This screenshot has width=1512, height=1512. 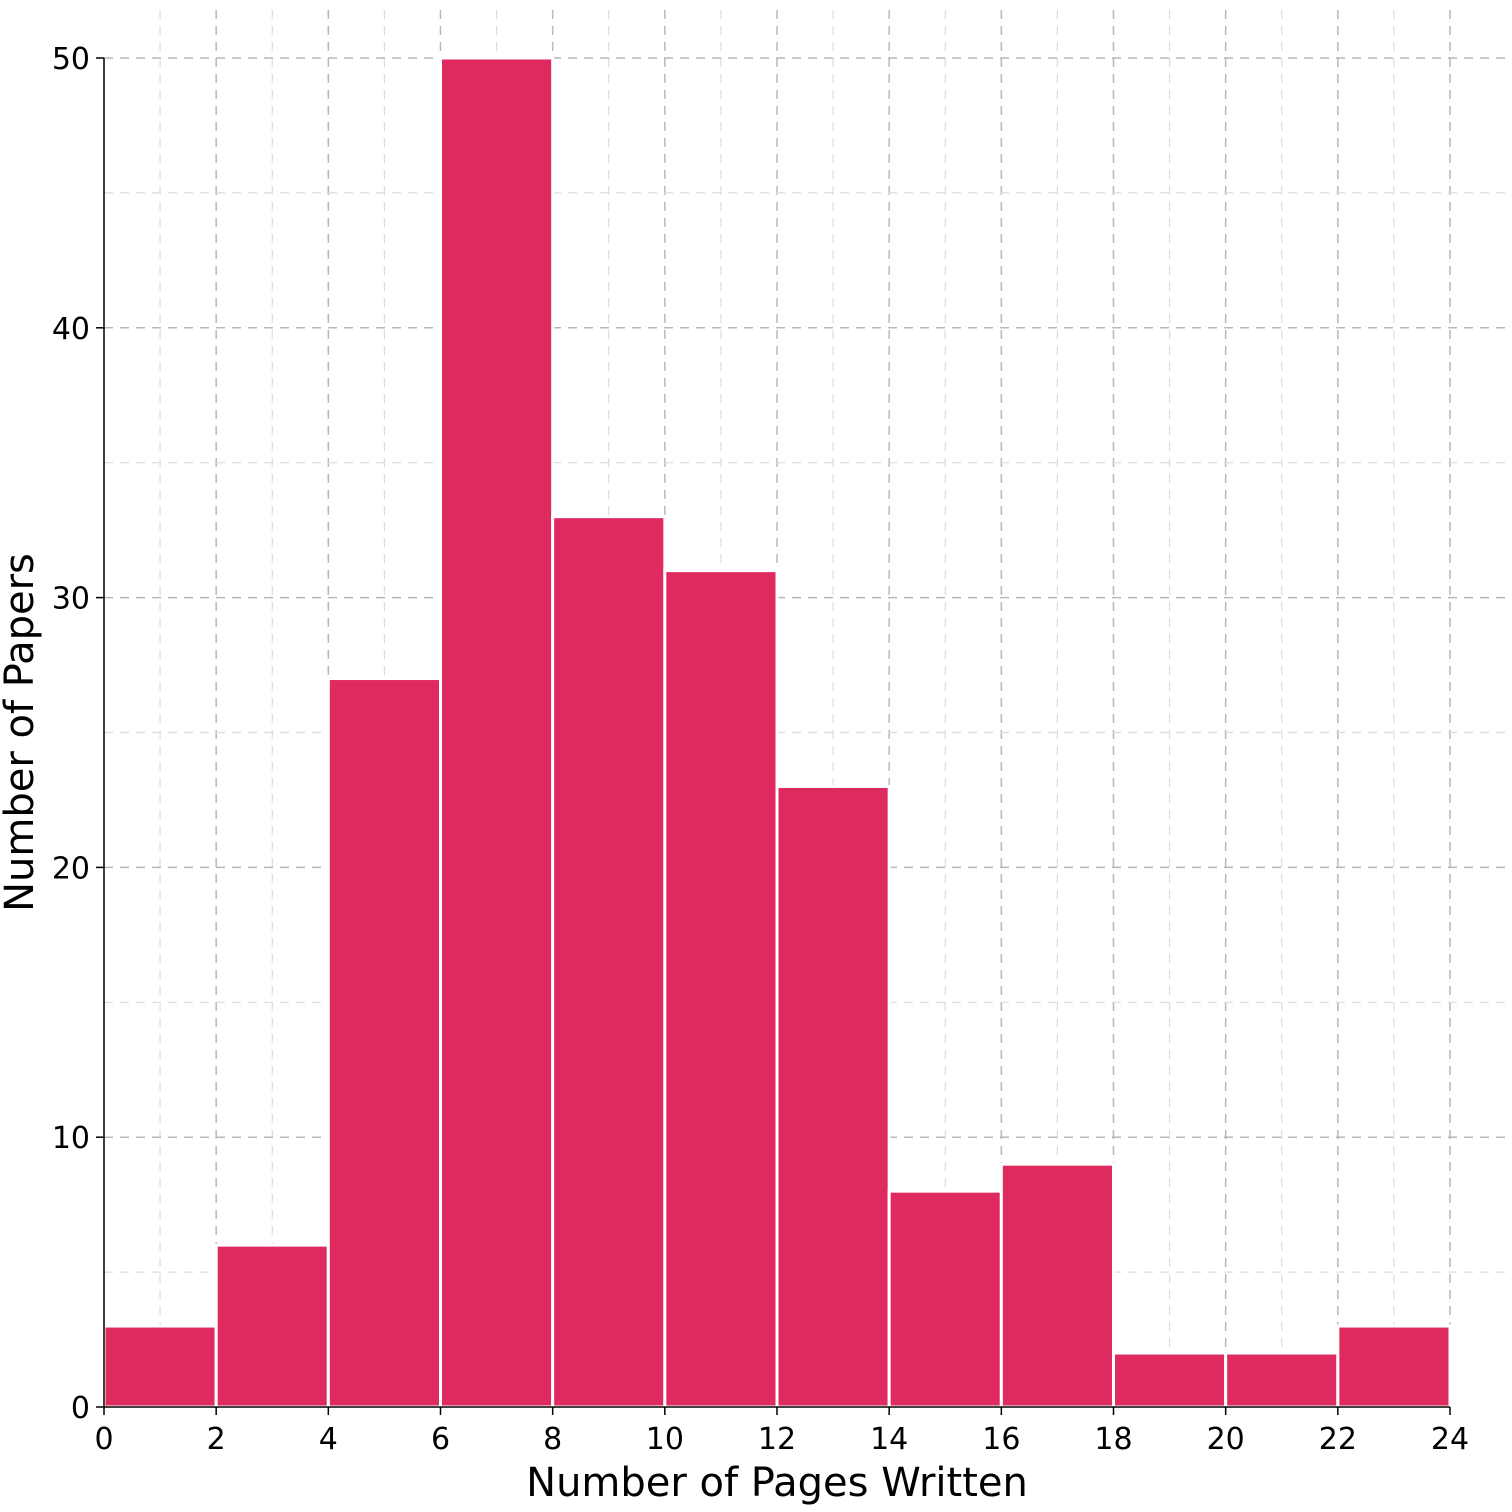 I want to click on y-tick-label: 10, so click(x=71, y=1138).